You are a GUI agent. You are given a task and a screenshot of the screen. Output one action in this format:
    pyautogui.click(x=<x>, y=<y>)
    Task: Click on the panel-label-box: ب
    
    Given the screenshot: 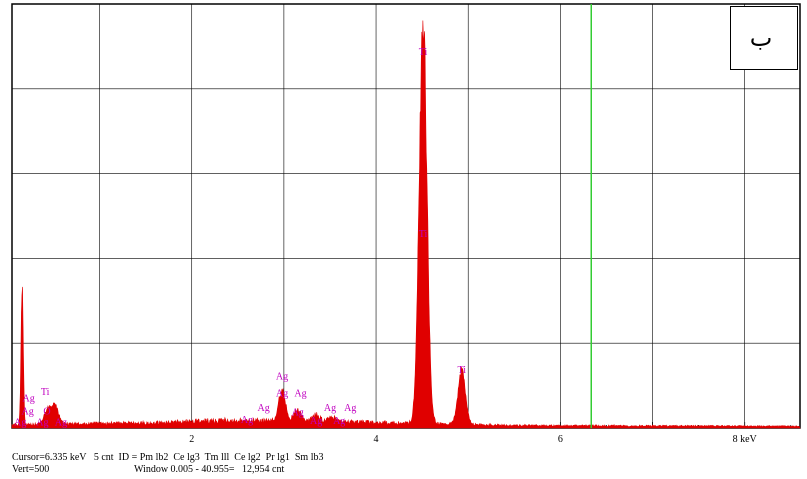 What is the action you would take?
    pyautogui.click(x=764, y=38)
    